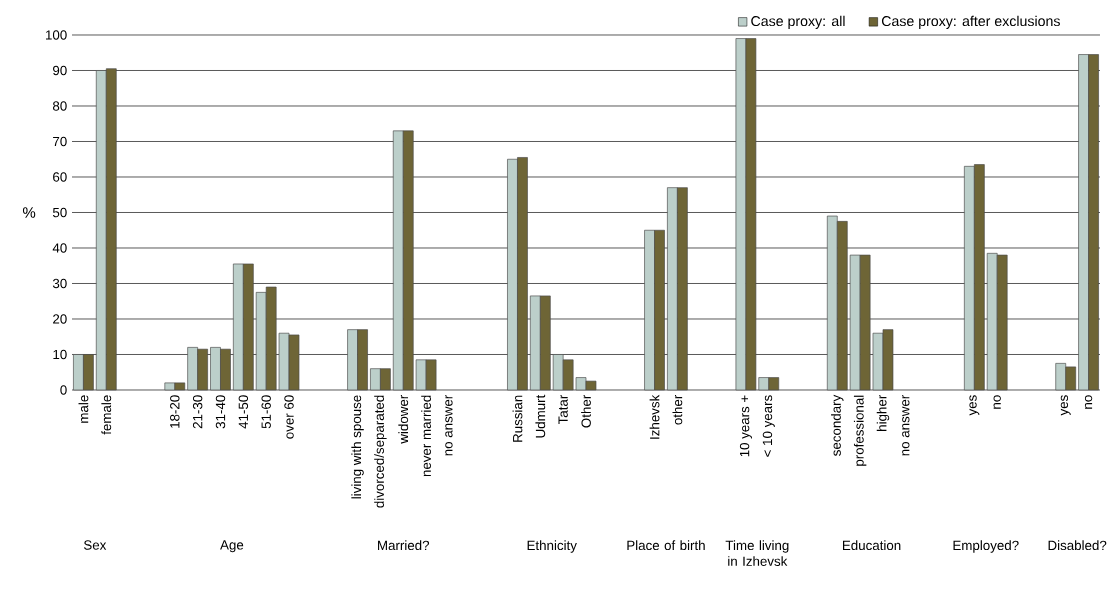  What do you see at coordinates (197, 412) in the screenshot?
I see `x-tick-label: 21-30` at bounding box center [197, 412].